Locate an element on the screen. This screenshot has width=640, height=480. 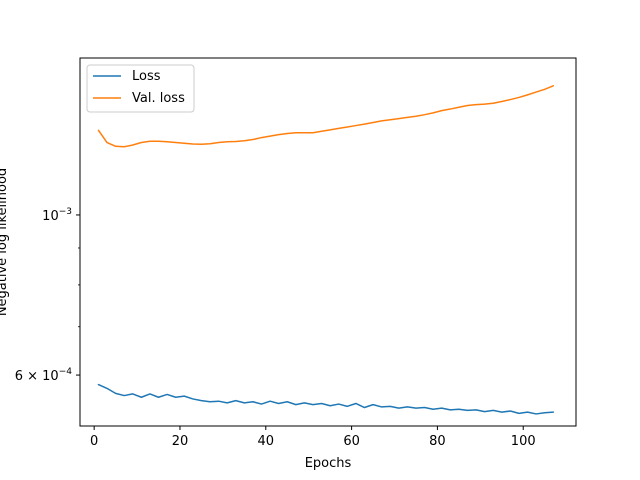
x-axis-label: Epochs is located at coordinates (328, 463).